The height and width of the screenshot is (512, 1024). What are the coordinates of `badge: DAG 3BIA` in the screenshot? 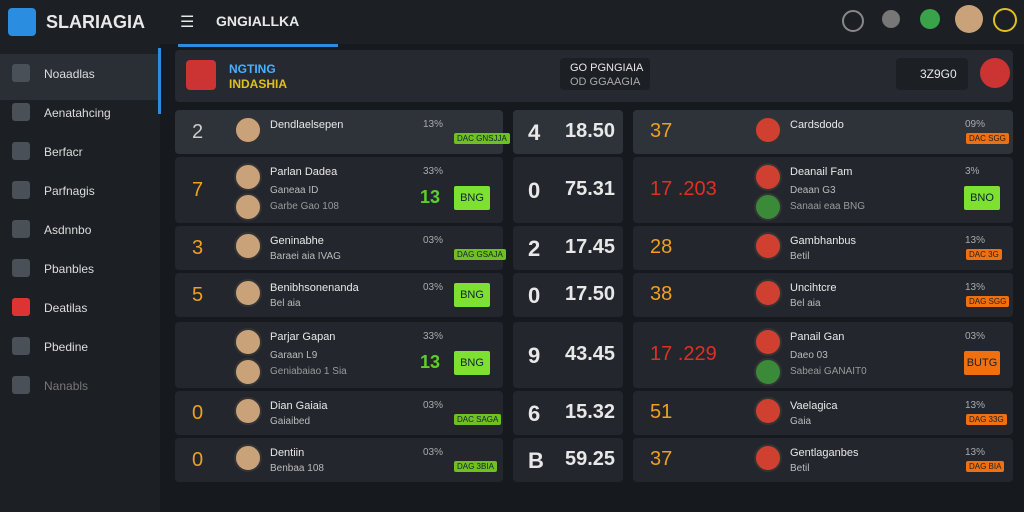 It's located at (475, 466).